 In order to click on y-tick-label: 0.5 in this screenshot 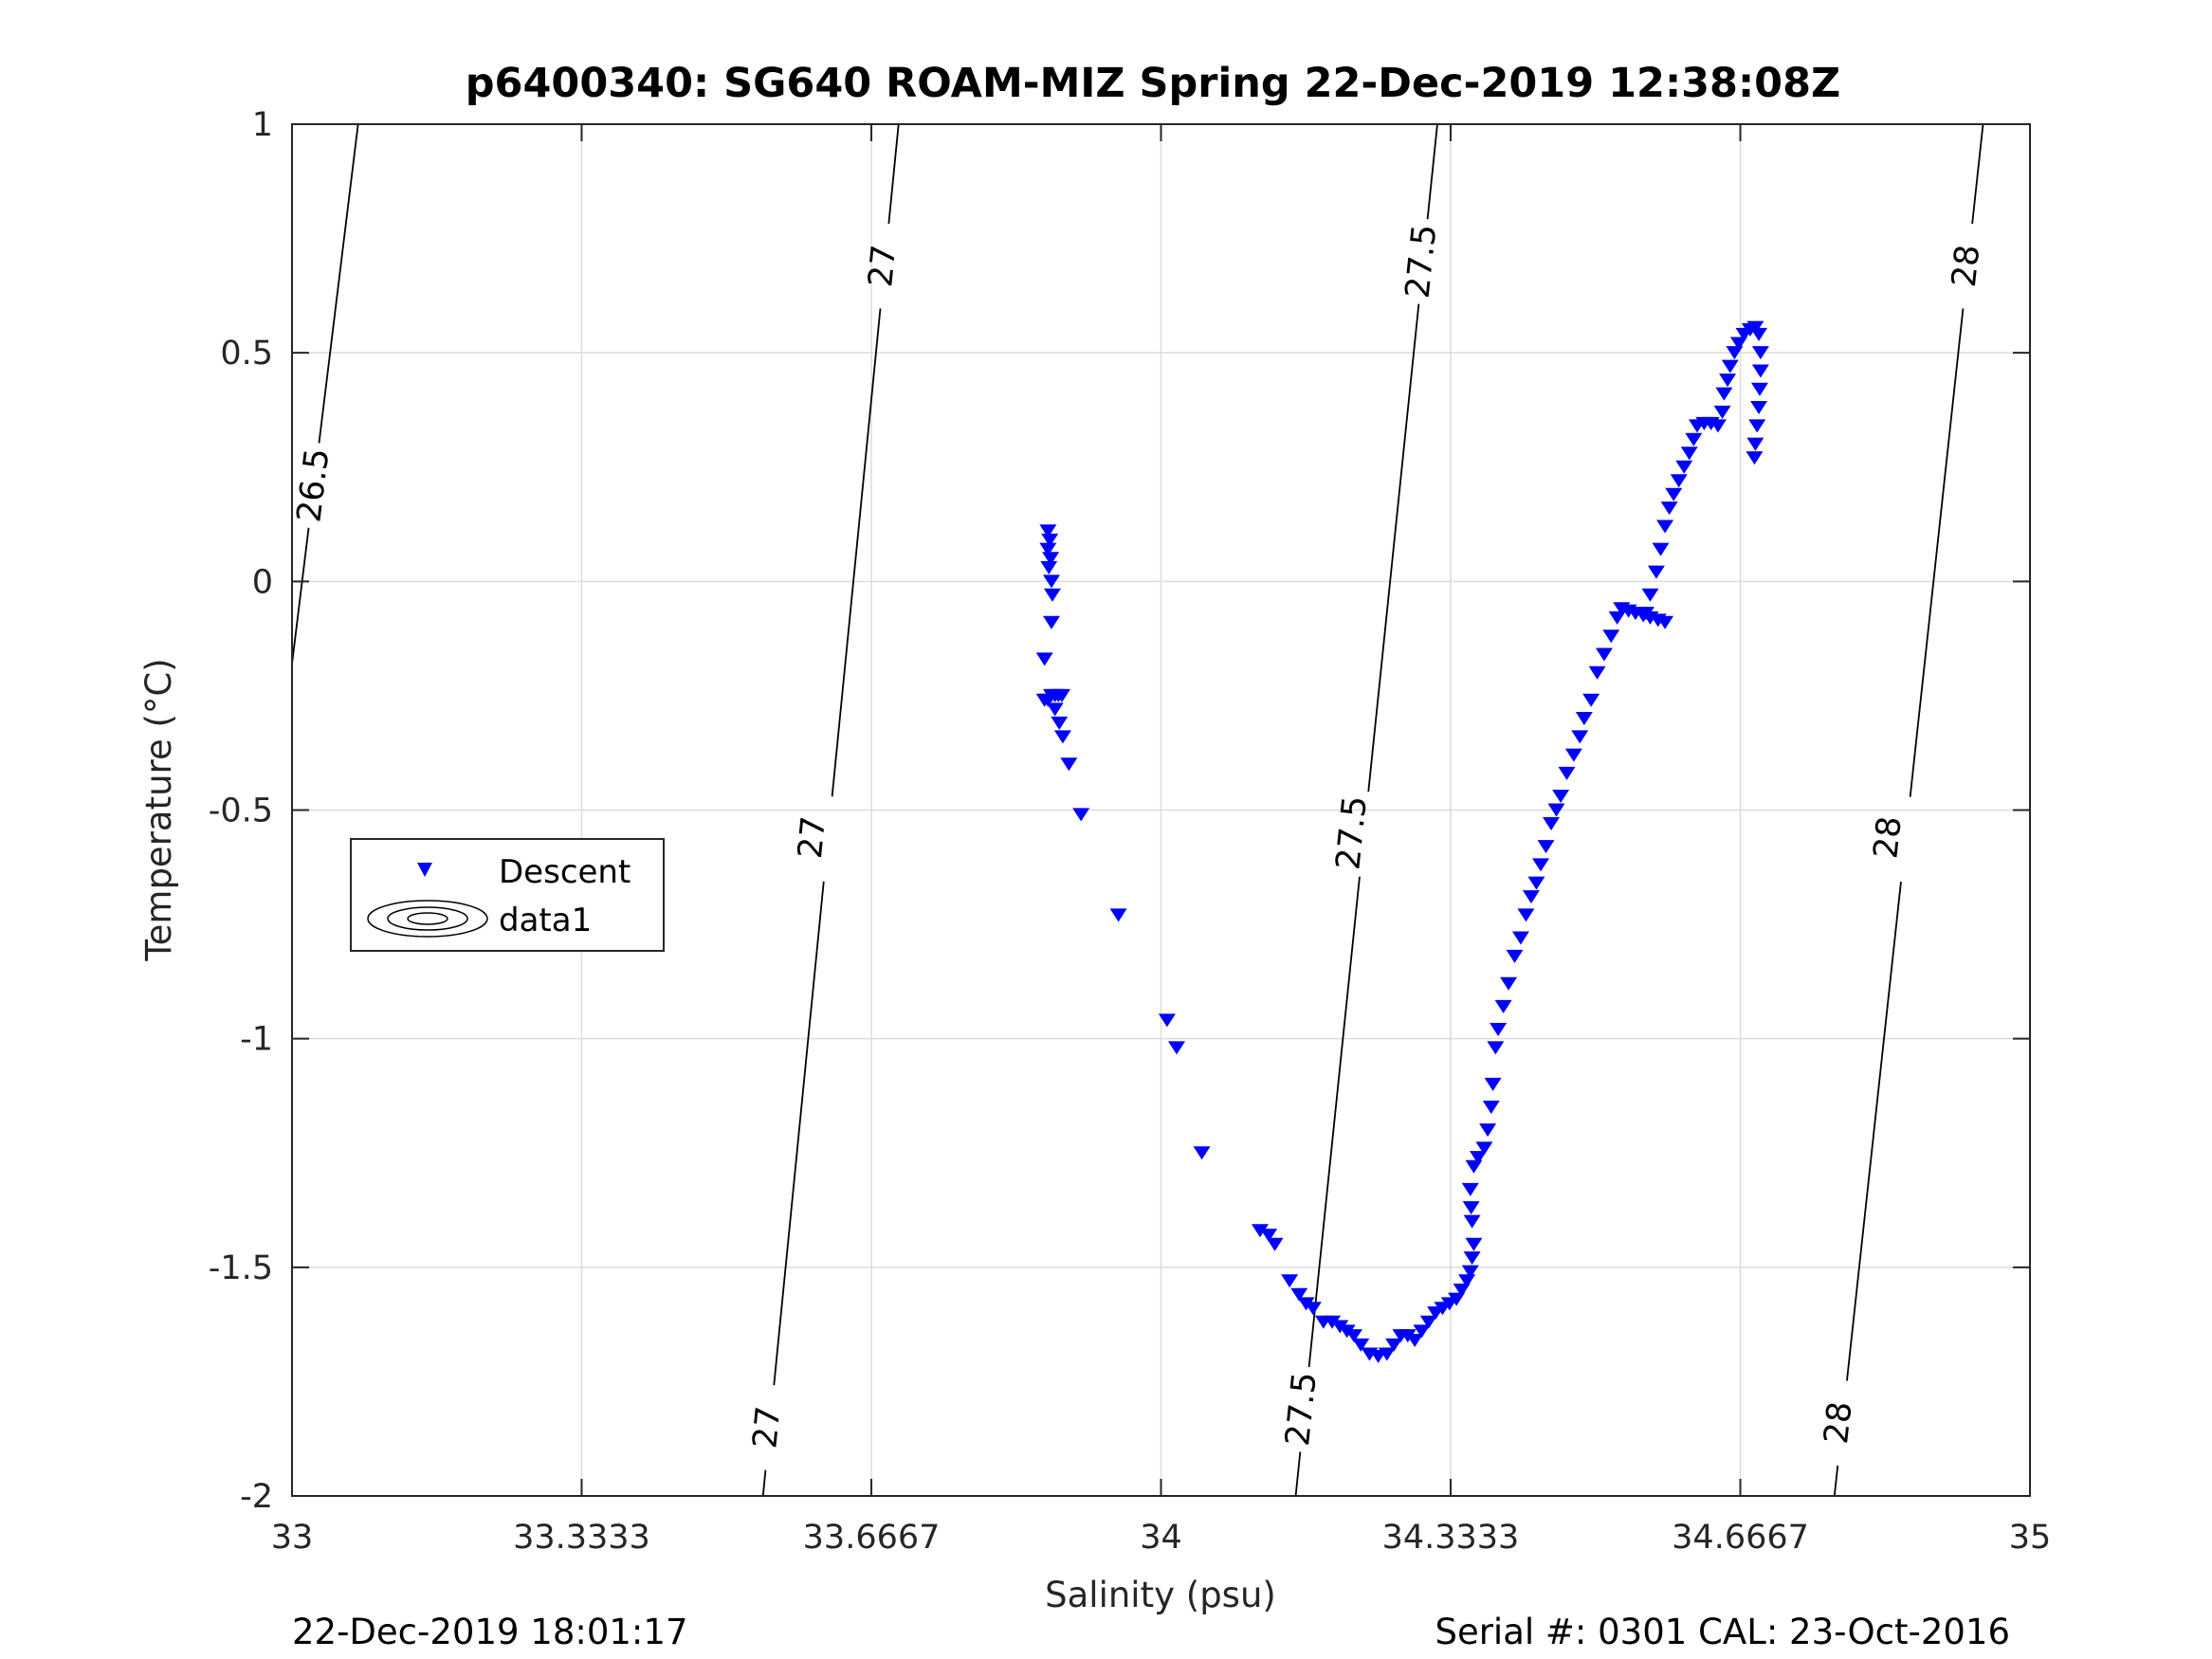, I will do `click(246, 354)`.